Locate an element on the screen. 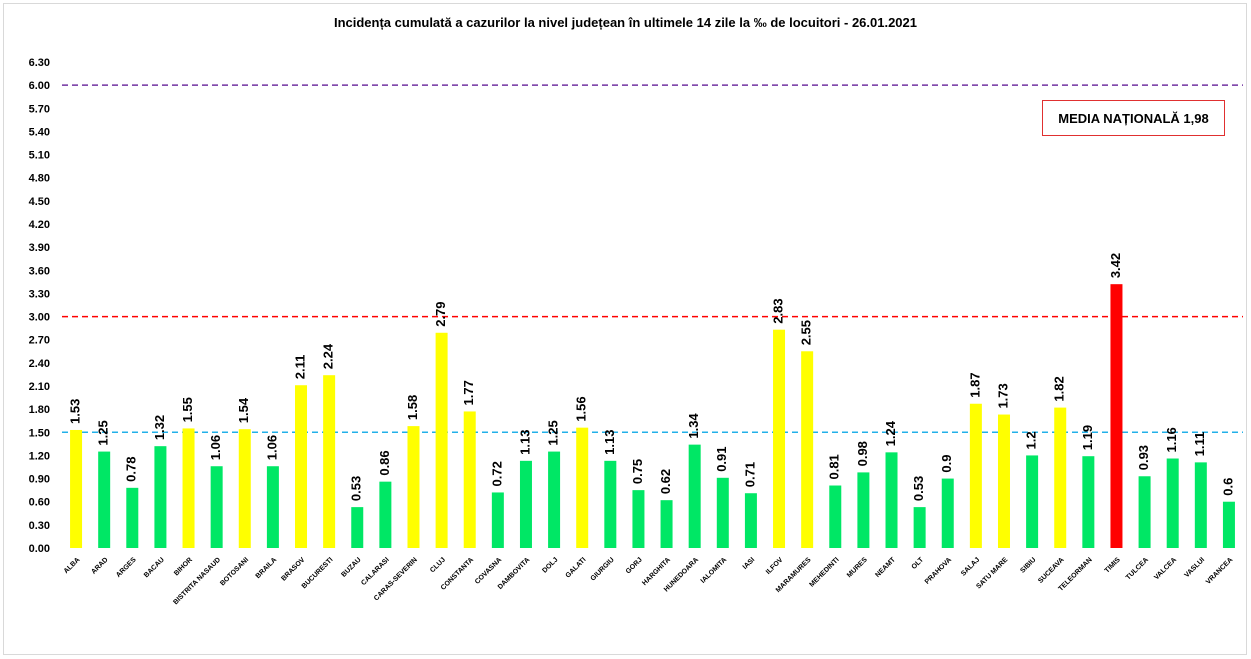 This screenshot has height=659, width=1251. bar-value-label: 0.81 is located at coordinates (834, 466).